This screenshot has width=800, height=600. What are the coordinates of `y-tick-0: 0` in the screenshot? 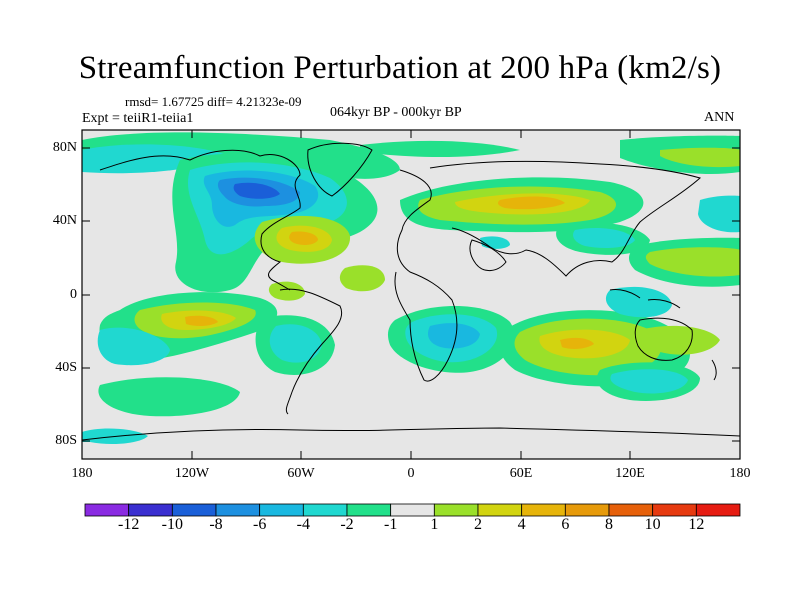 It's located at (73, 294).